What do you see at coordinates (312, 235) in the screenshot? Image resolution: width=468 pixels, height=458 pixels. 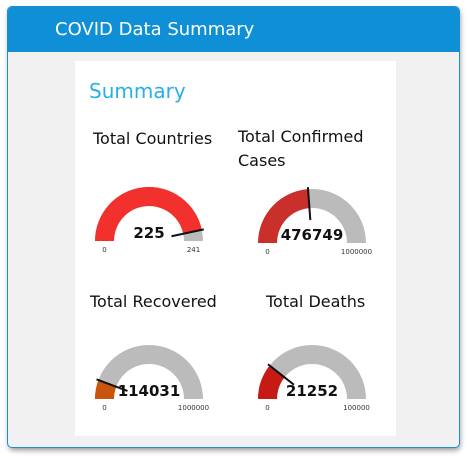 I see `gauge-value: 476749` at bounding box center [312, 235].